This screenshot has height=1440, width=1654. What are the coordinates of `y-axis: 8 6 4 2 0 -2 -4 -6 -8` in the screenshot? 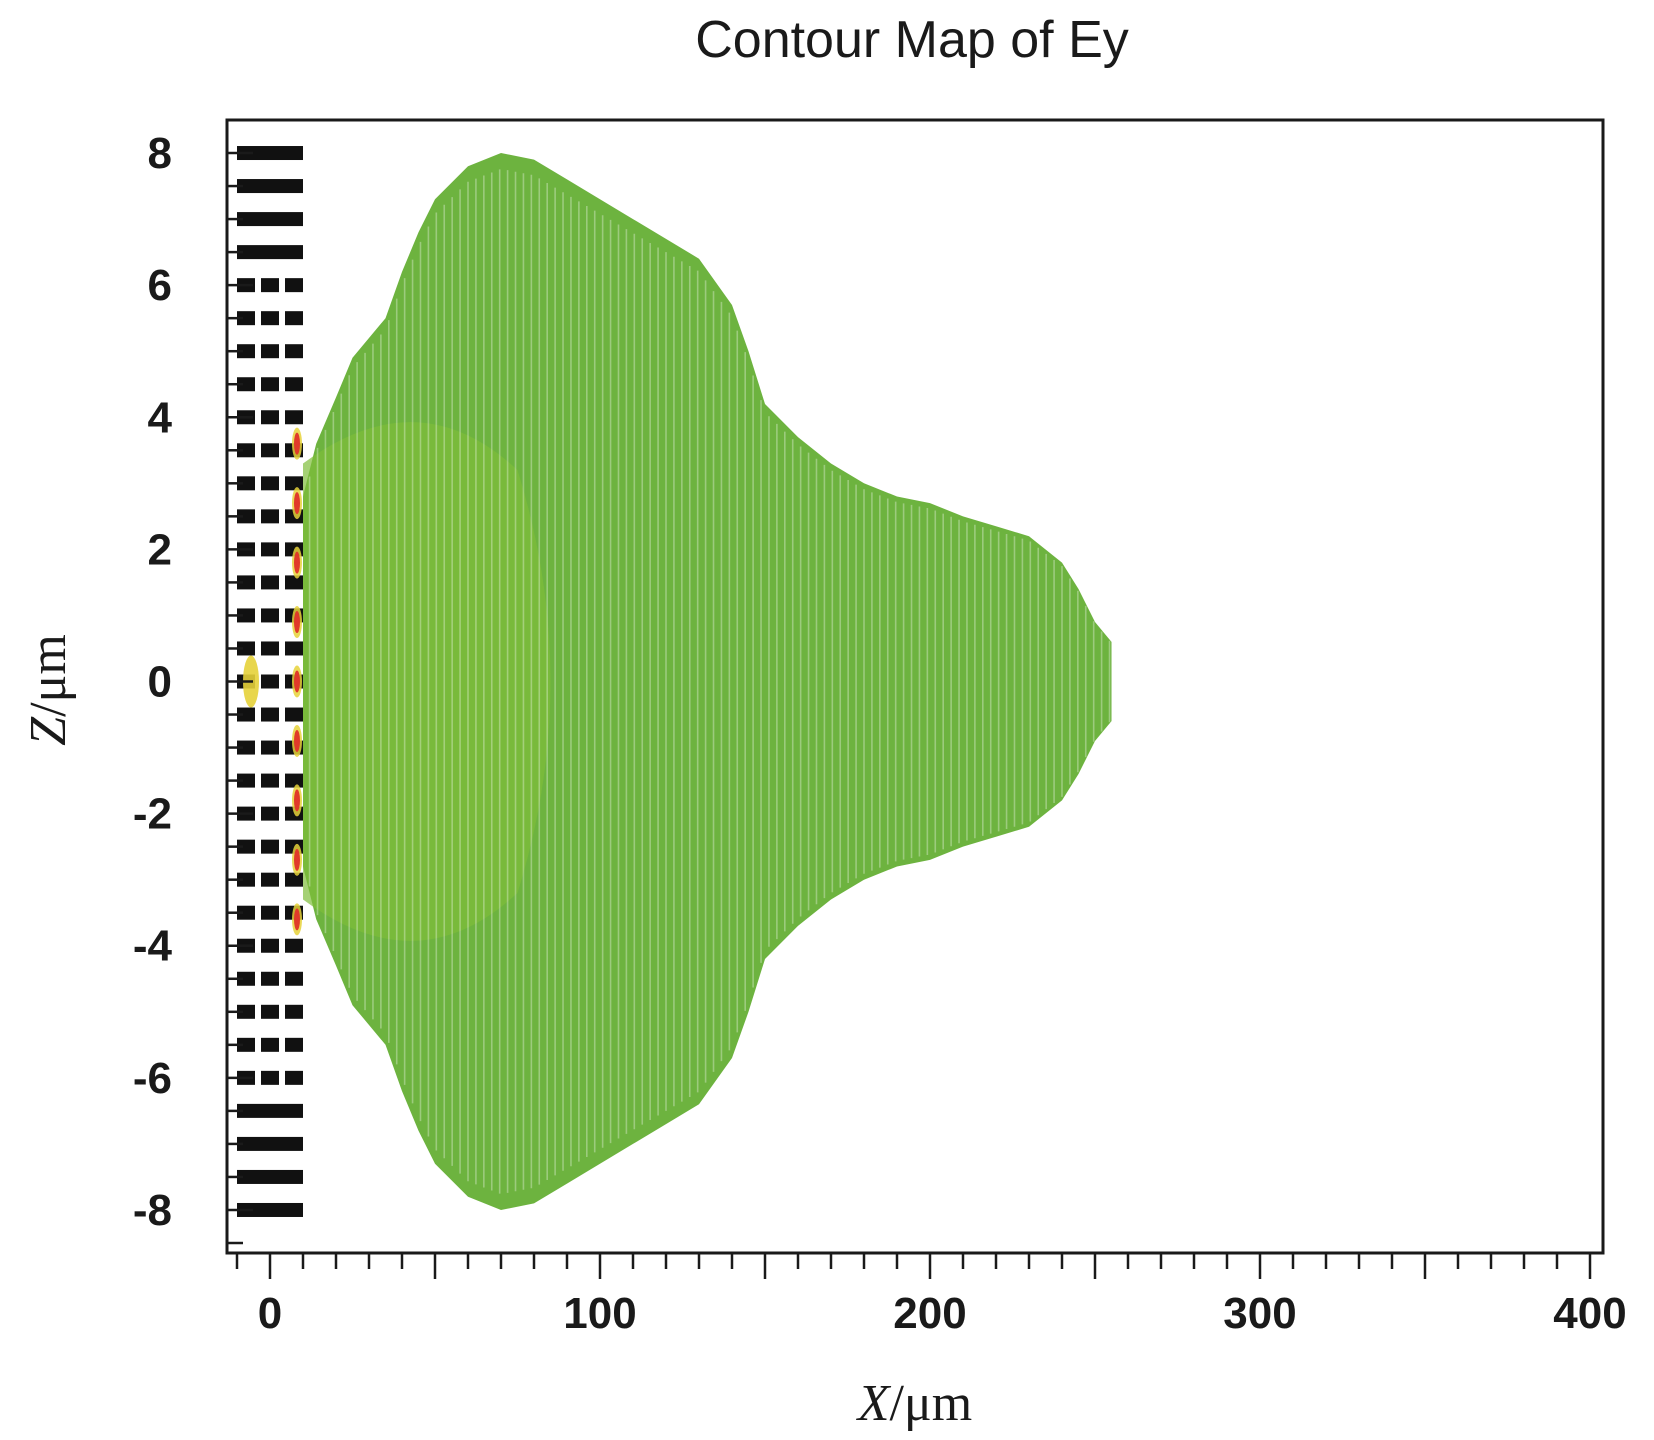 It's located at (193, 681).